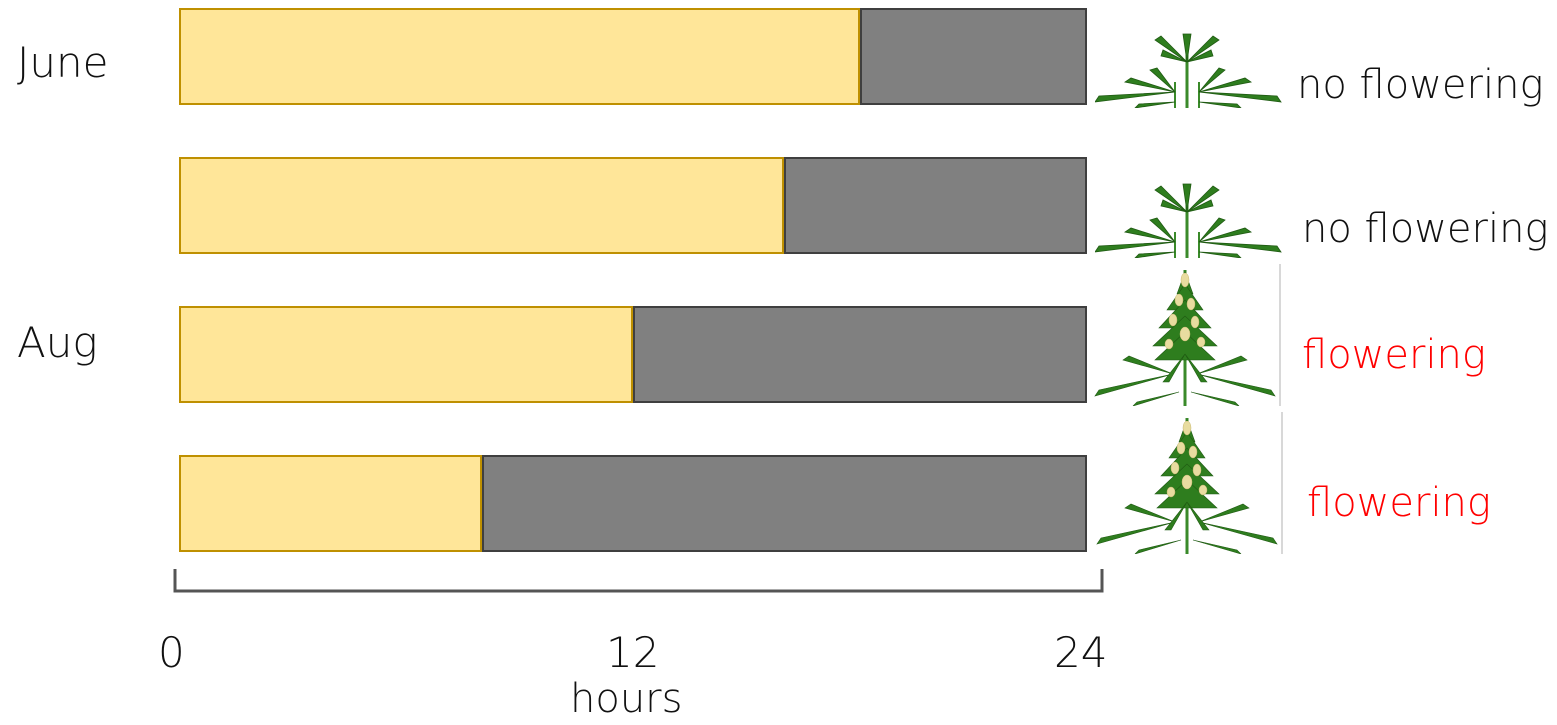 Image resolution: width=1557 pixels, height=725 pixels. I want to click on axis-title-hours: hours, so click(626, 699).